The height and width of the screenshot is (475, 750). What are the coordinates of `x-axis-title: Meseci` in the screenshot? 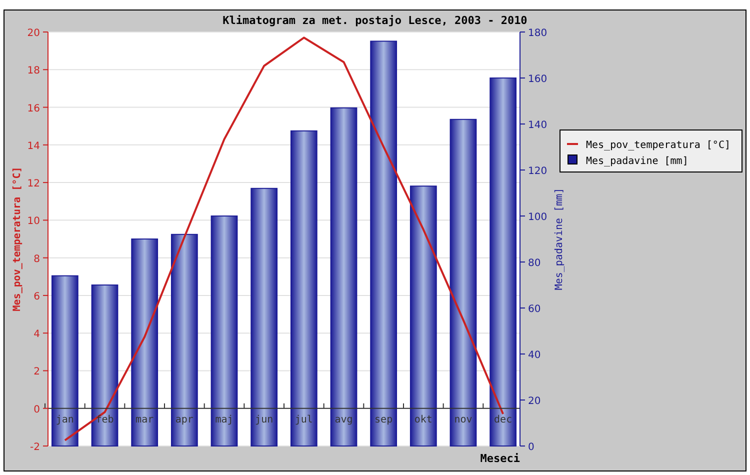 It's located at (500, 458).